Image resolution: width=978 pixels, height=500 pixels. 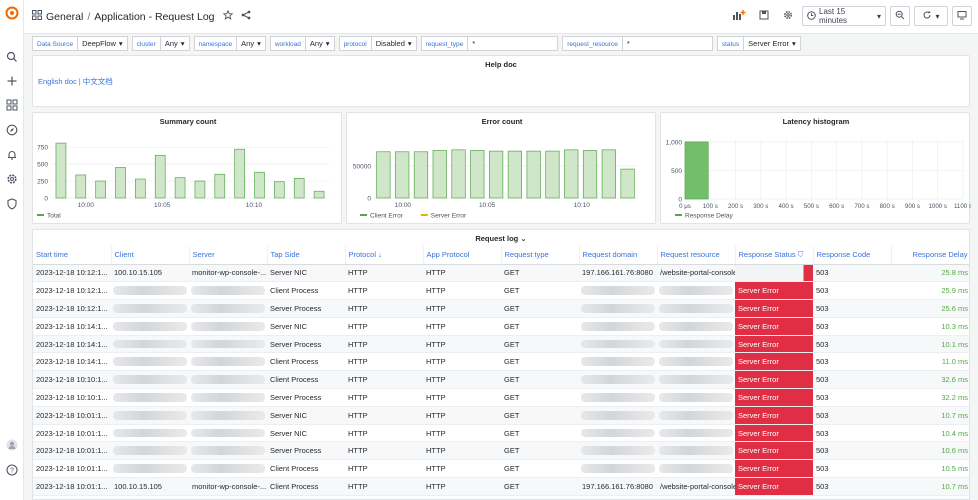 What do you see at coordinates (774, 255) in the screenshot?
I see `column-header-response-status: Response Status ⛉` at bounding box center [774, 255].